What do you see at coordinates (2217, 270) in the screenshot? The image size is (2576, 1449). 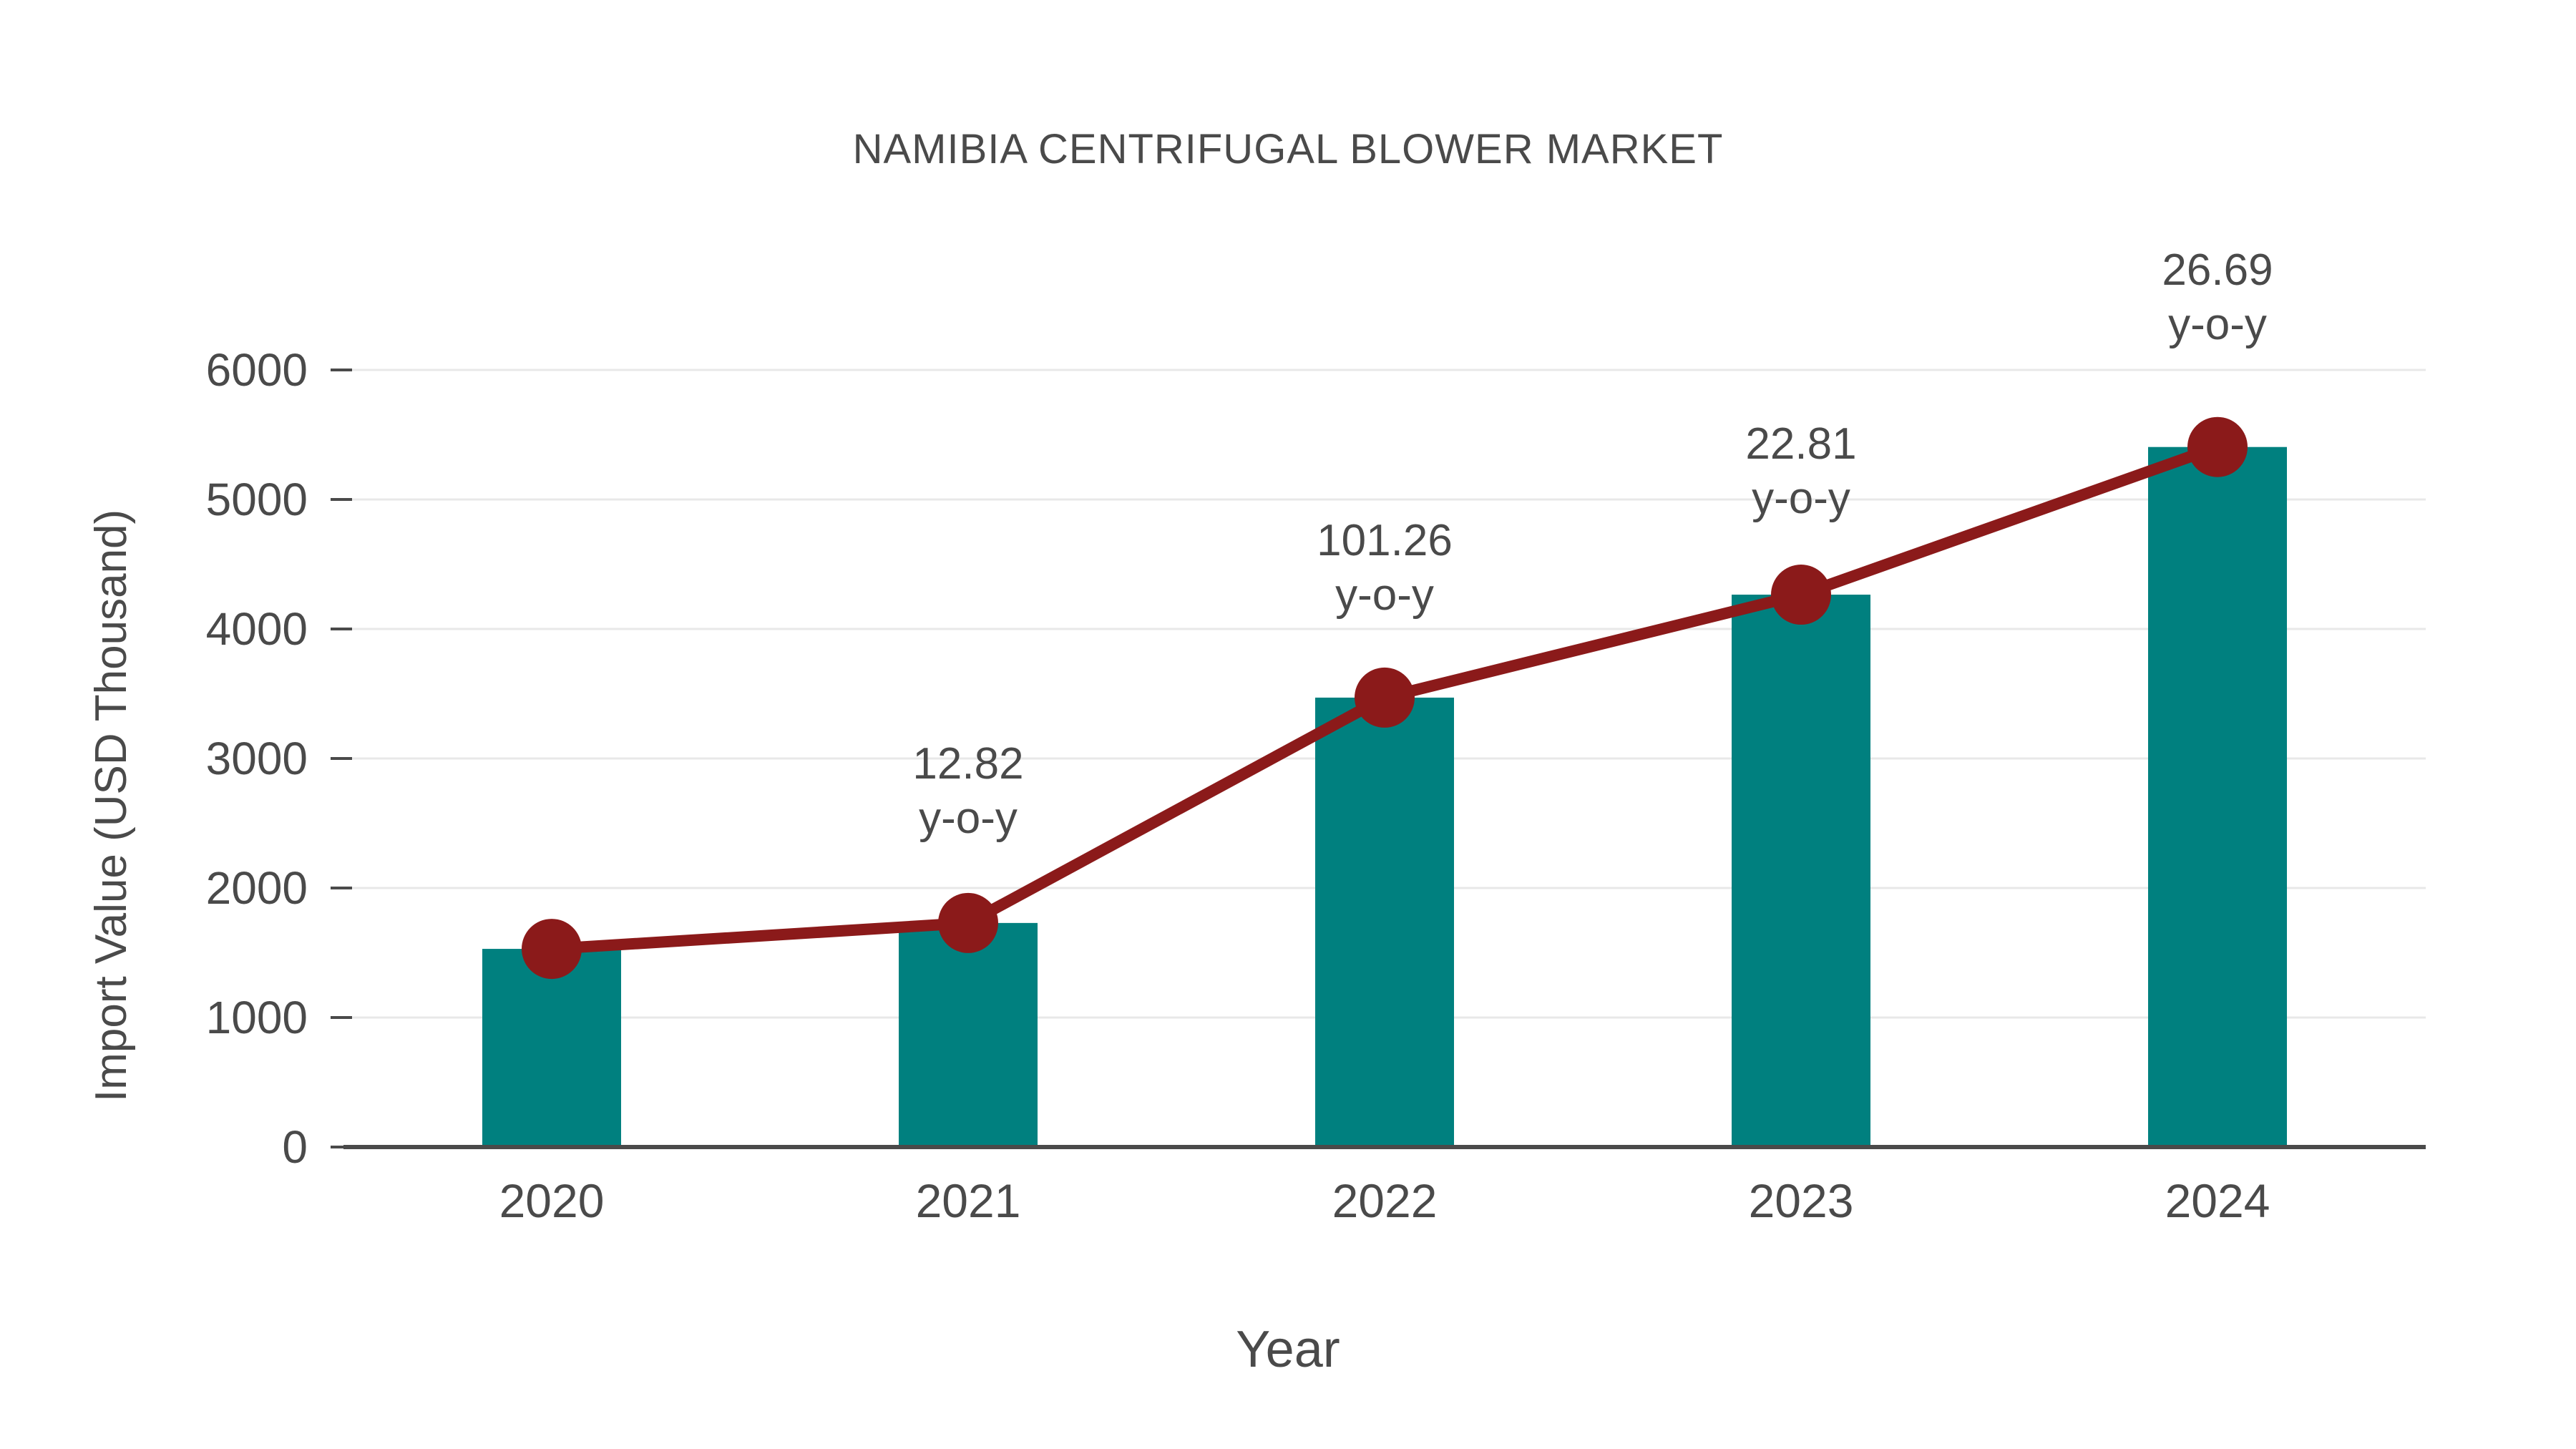 I see `annotation-value-2024: 26.69` at bounding box center [2217, 270].